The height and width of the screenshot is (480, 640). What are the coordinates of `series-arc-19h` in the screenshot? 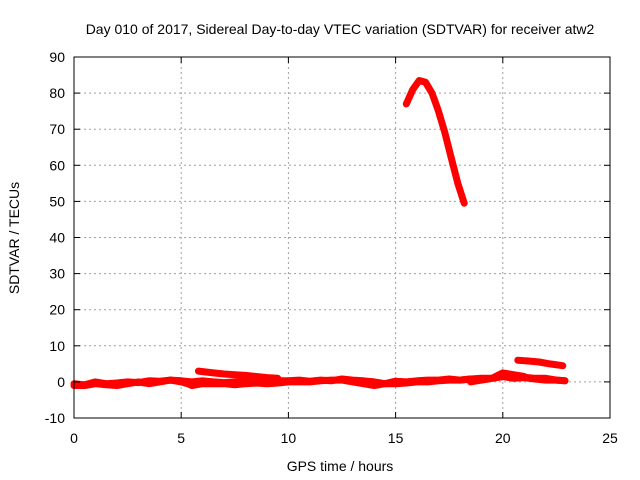 It's located at (497, 377).